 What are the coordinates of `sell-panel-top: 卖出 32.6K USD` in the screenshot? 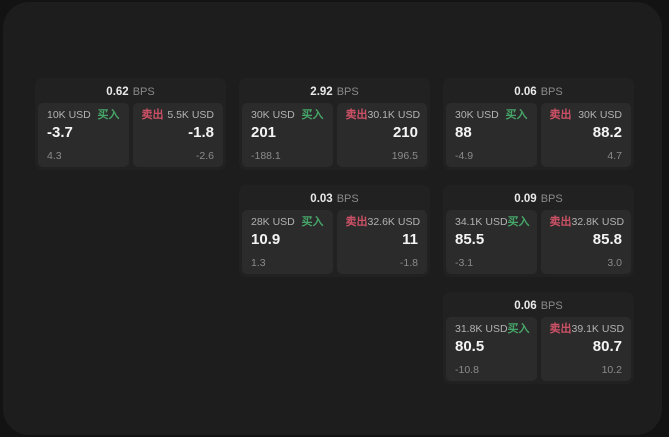 It's located at (383, 222).